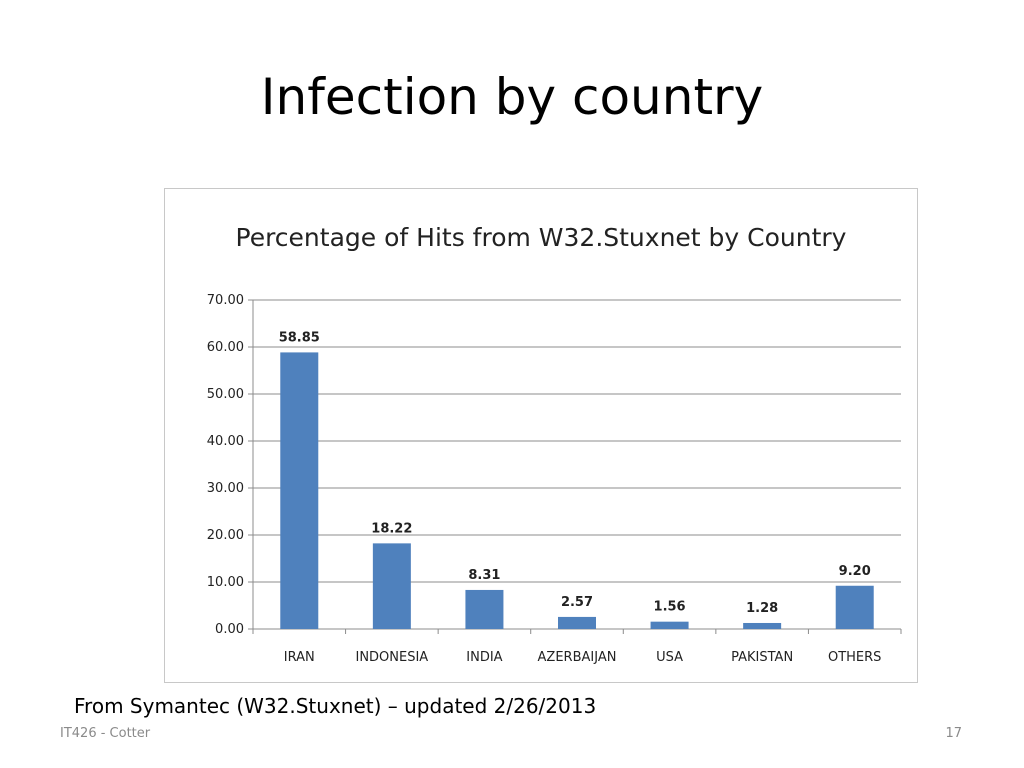  Describe the element at coordinates (484, 657) in the screenshot. I see `x-category-label: INDIA` at that location.